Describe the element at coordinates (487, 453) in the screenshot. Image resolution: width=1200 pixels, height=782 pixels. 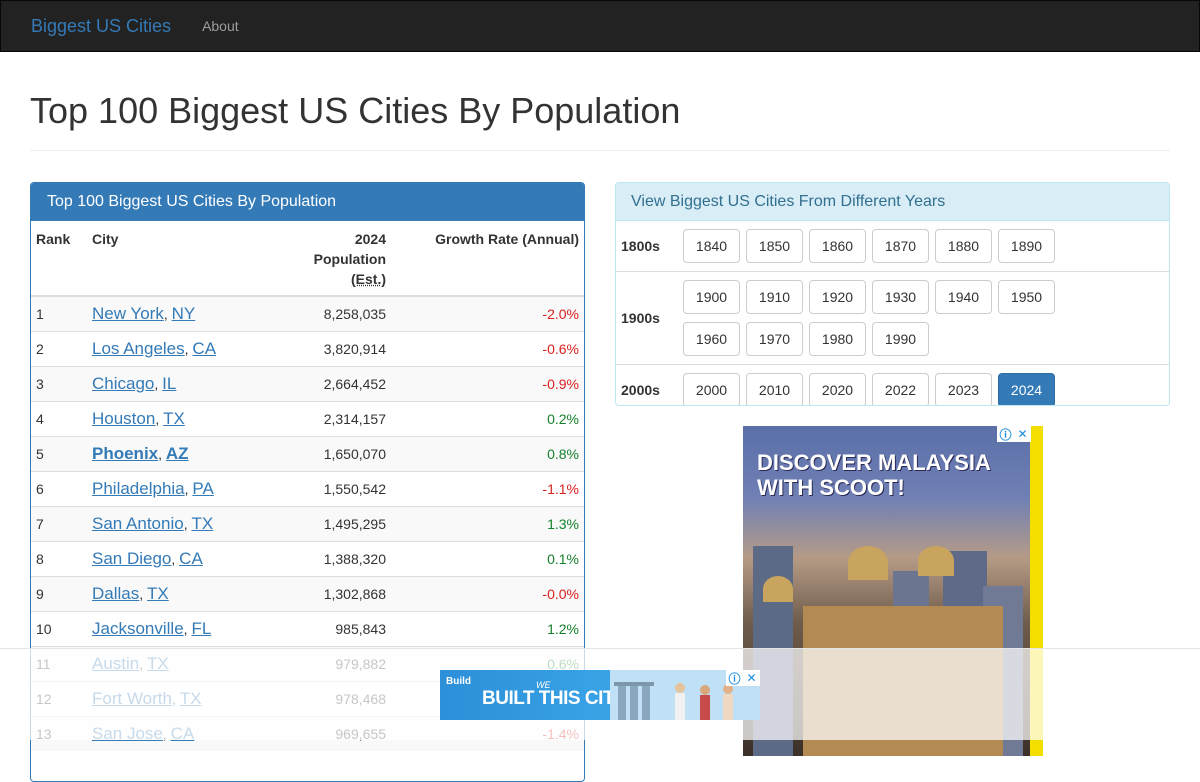
I see `growth-cell: 0.8%` at that location.